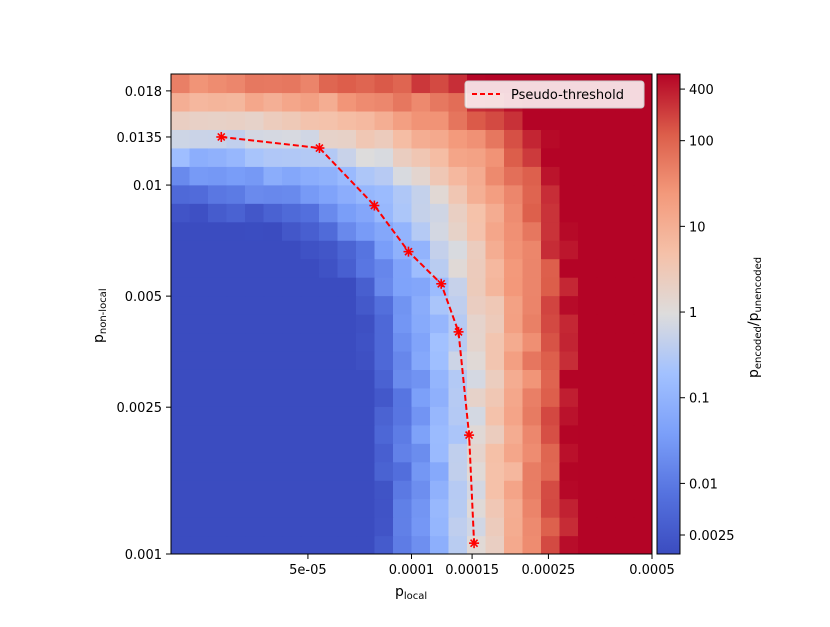 The width and height of the screenshot is (830, 627). What do you see at coordinates (712, 536) in the screenshot?
I see `colorbar-tick-label: 0.0025` at bounding box center [712, 536].